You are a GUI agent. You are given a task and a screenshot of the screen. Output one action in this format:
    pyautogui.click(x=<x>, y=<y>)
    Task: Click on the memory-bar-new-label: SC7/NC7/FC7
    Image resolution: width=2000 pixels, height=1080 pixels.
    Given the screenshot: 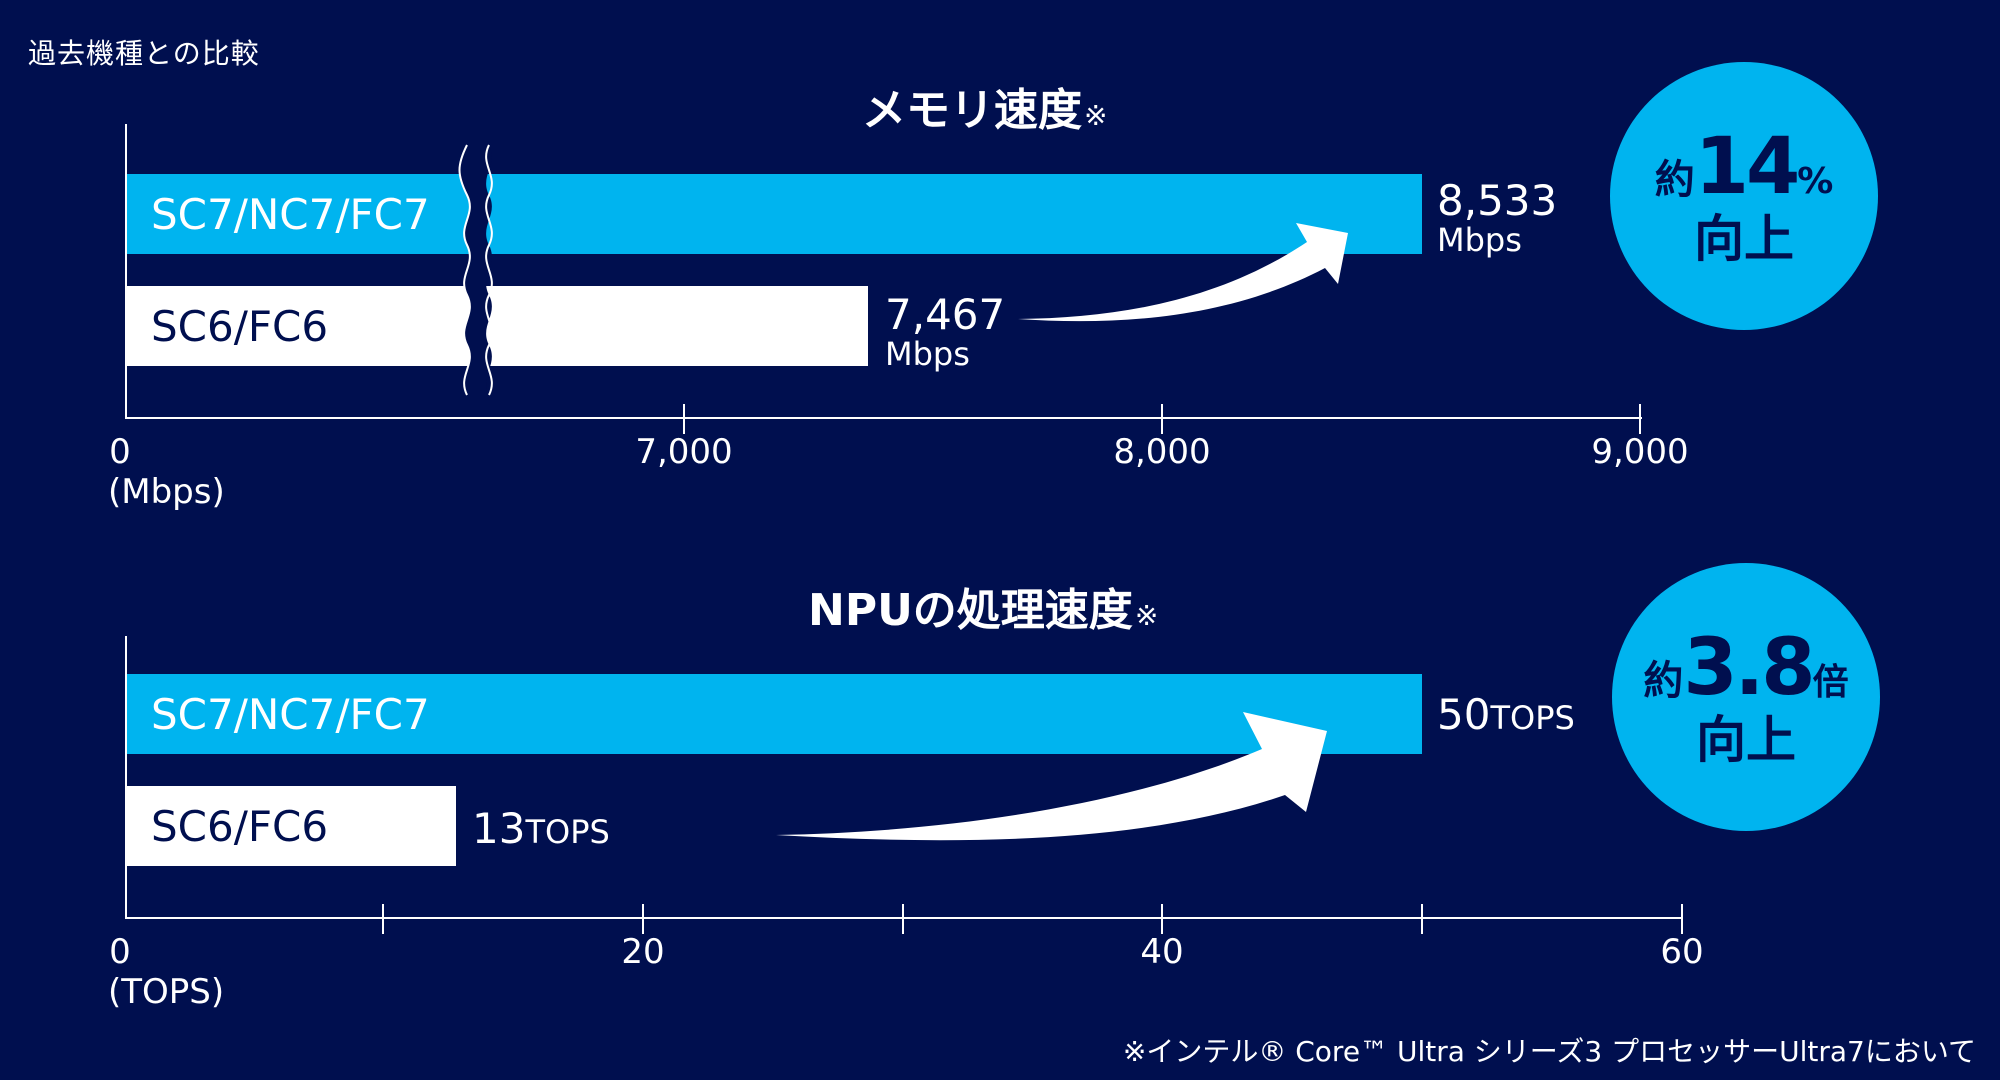 What is the action you would take?
    pyautogui.click(x=290, y=214)
    